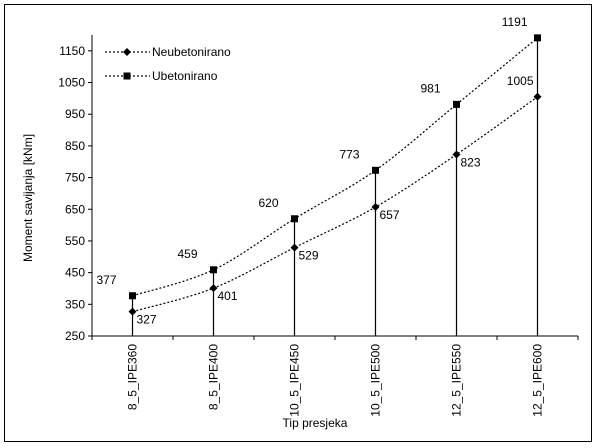 The image size is (598, 448). What do you see at coordinates (127, 76) in the screenshot?
I see `legend-marker-square` at bounding box center [127, 76].